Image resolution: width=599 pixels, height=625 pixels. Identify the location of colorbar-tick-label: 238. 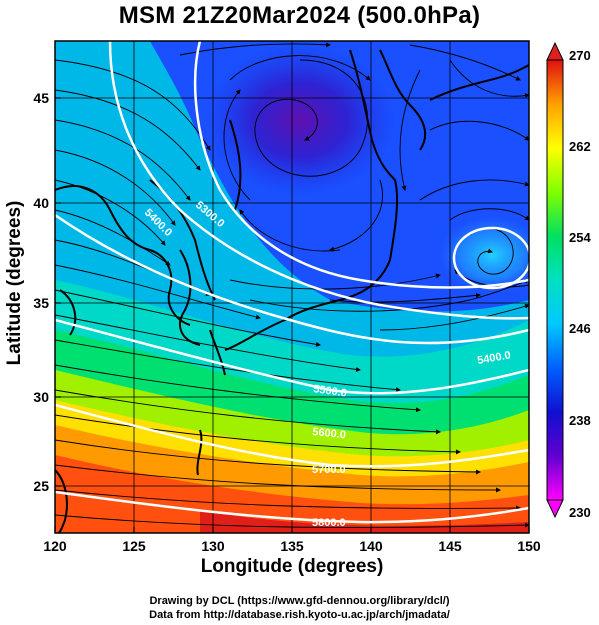
(580, 420).